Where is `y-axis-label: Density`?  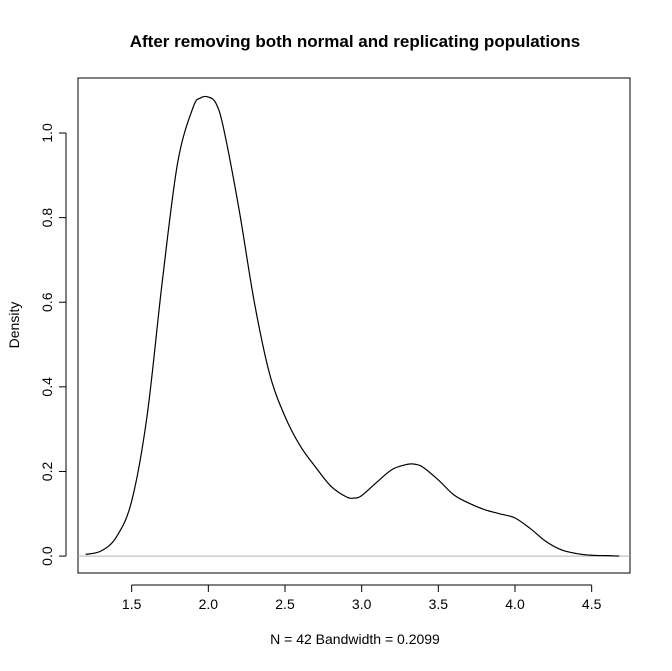 y-axis-label: Density is located at coordinates (14, 325).